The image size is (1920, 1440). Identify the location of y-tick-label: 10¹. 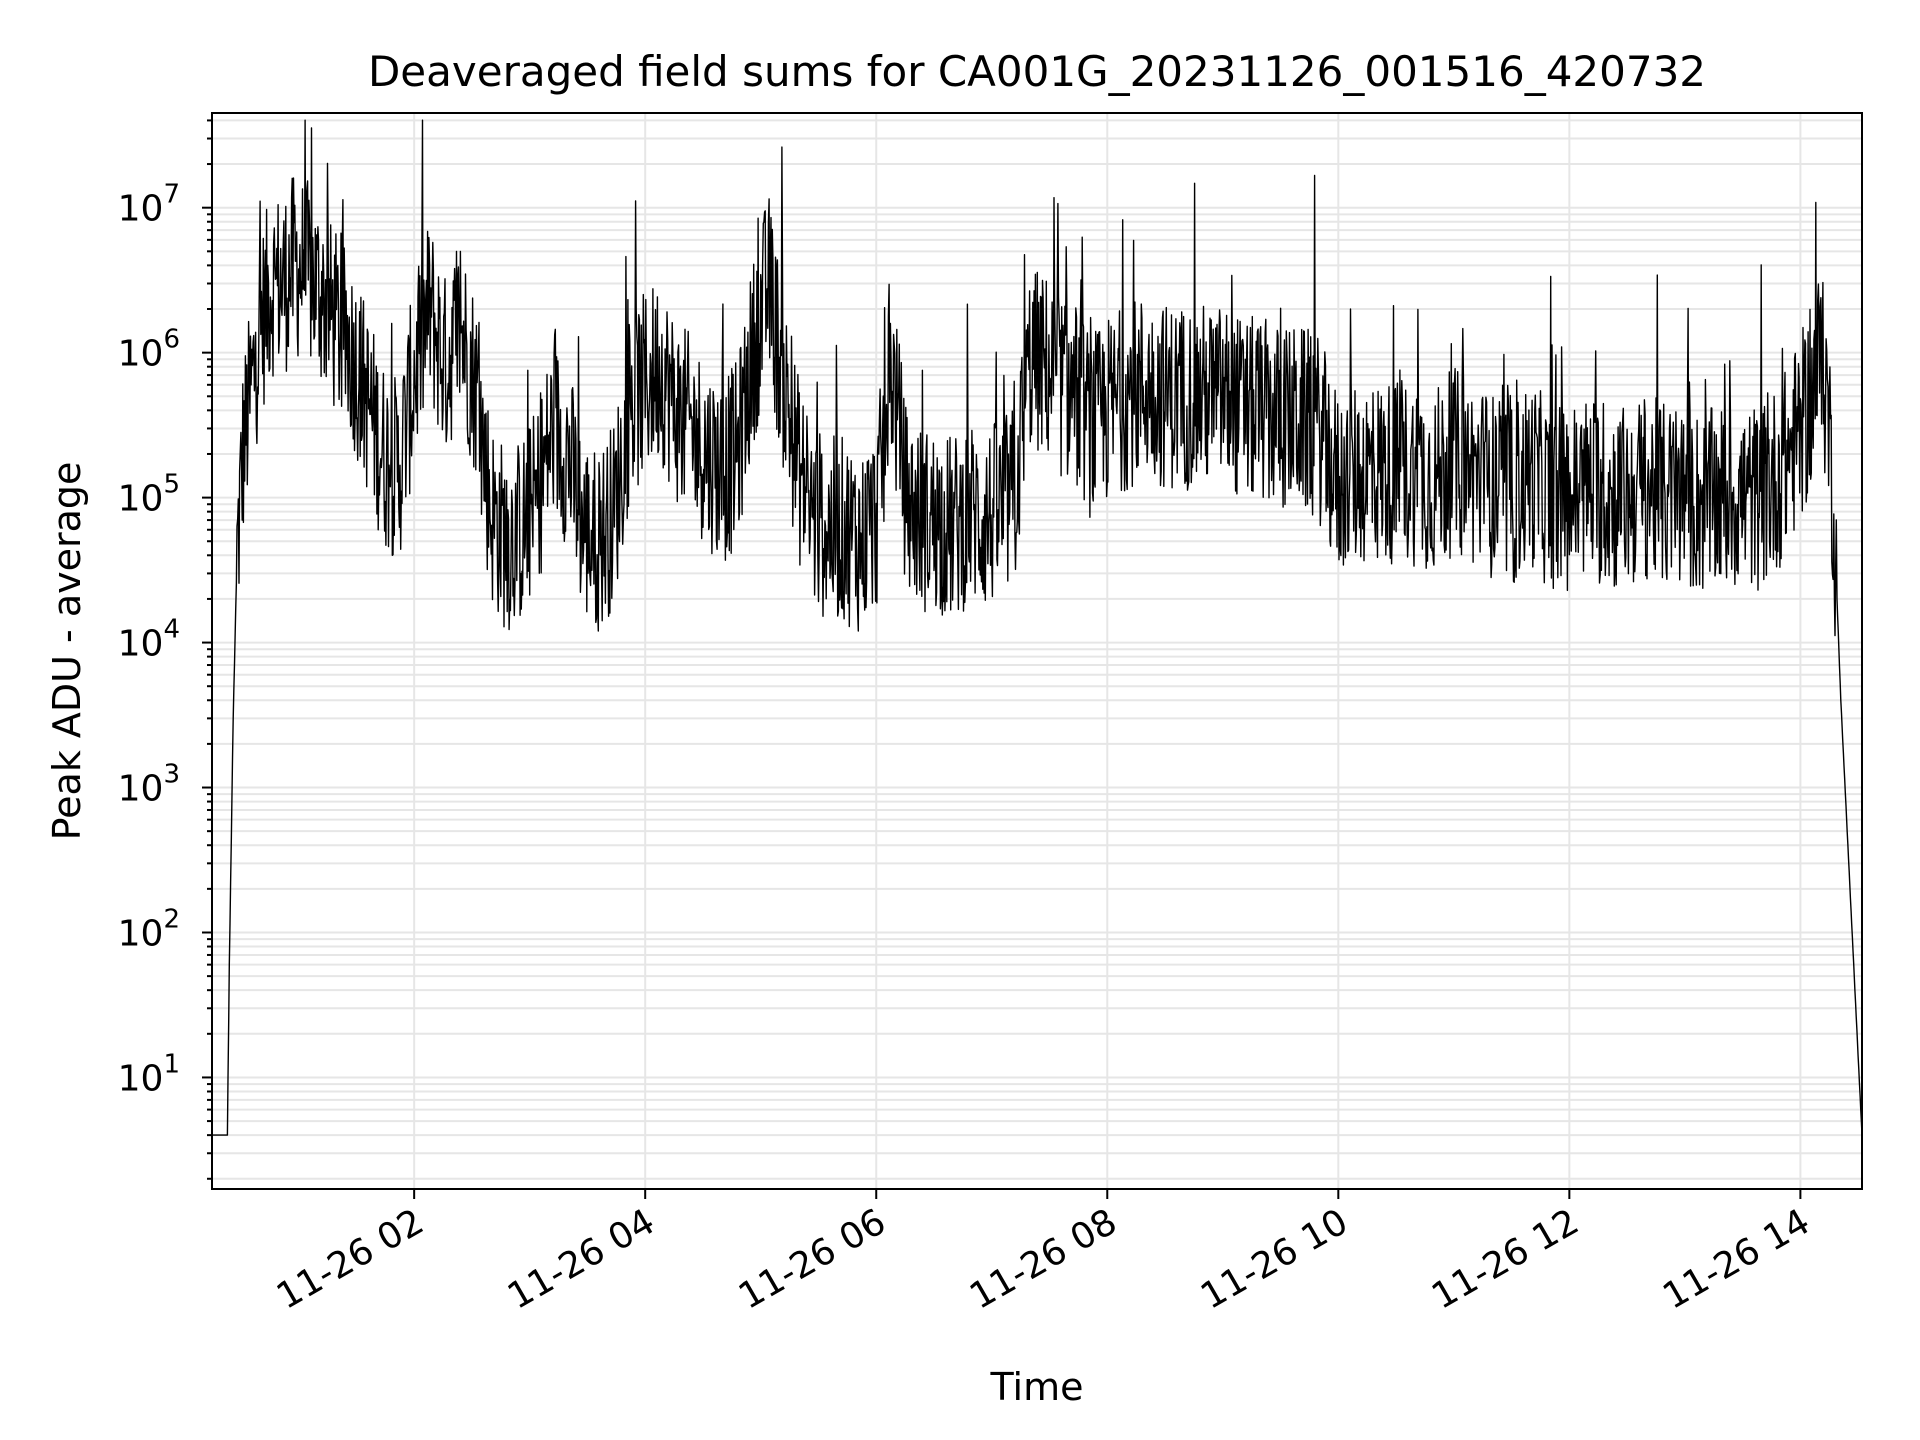
(149, 1074).